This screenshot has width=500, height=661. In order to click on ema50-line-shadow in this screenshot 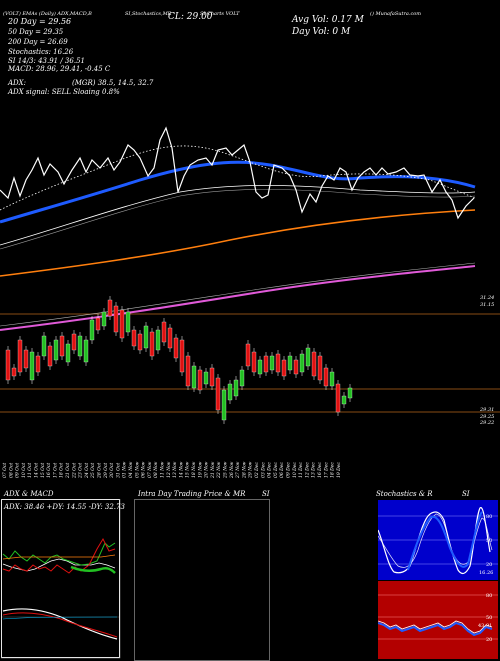, I will do `click(238, 219)`.